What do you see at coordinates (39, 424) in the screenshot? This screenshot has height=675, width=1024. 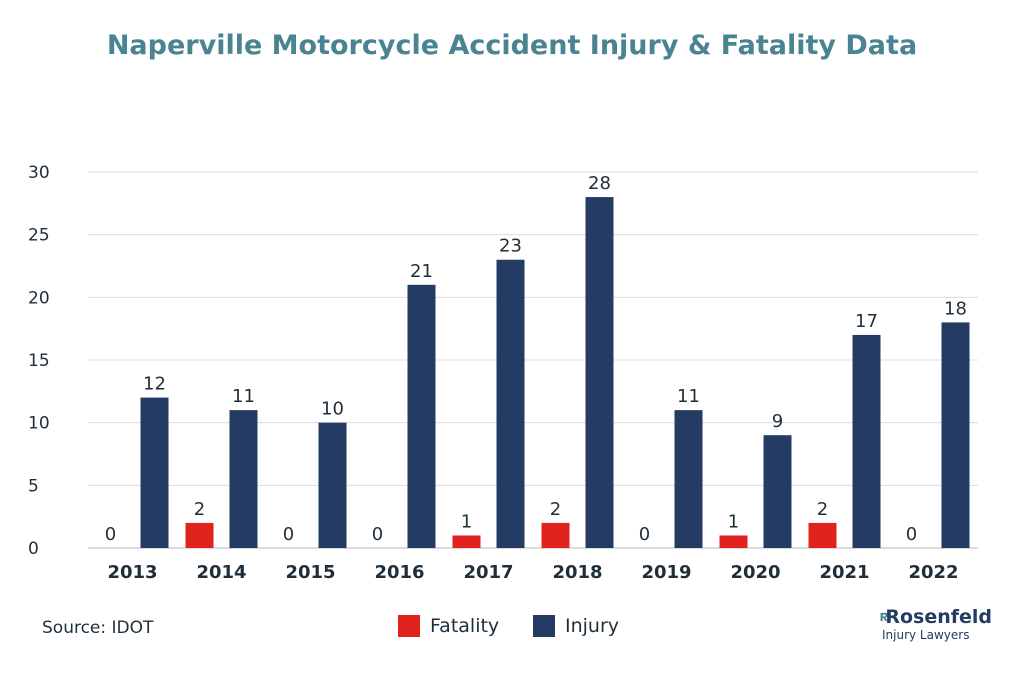 I see `y-tick-label: 10` at bounding box center [39, 424].